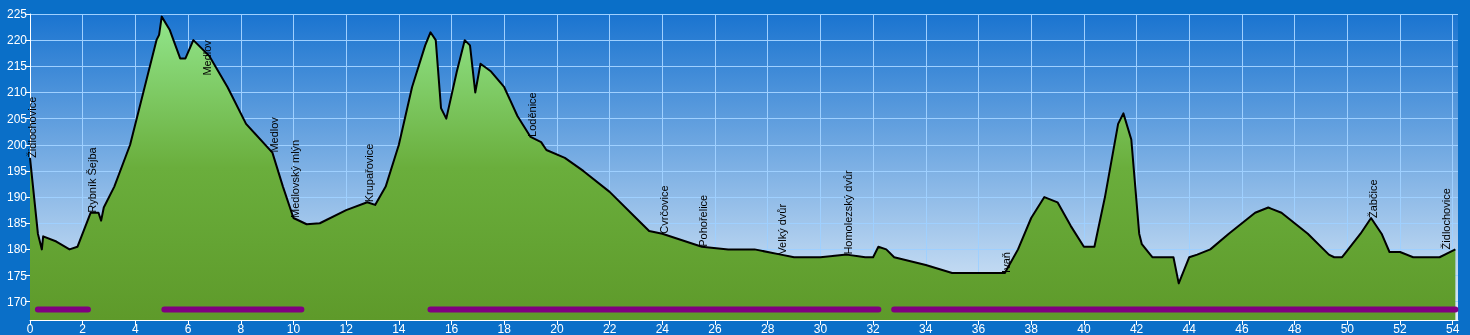  Describe the element at coordinates (532, 114) in the screenshot. I see `annotation: Loděnice` at that location.